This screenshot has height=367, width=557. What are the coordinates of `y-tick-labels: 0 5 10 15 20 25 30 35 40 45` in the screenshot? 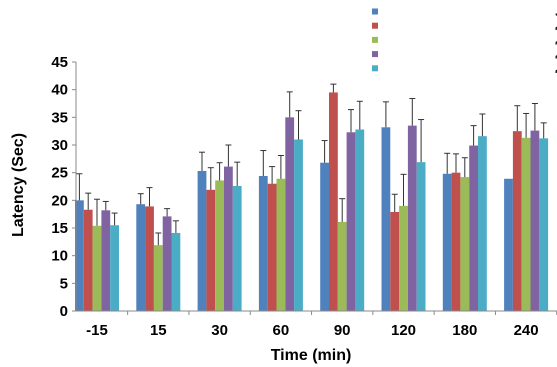 It's located at (63, 187).